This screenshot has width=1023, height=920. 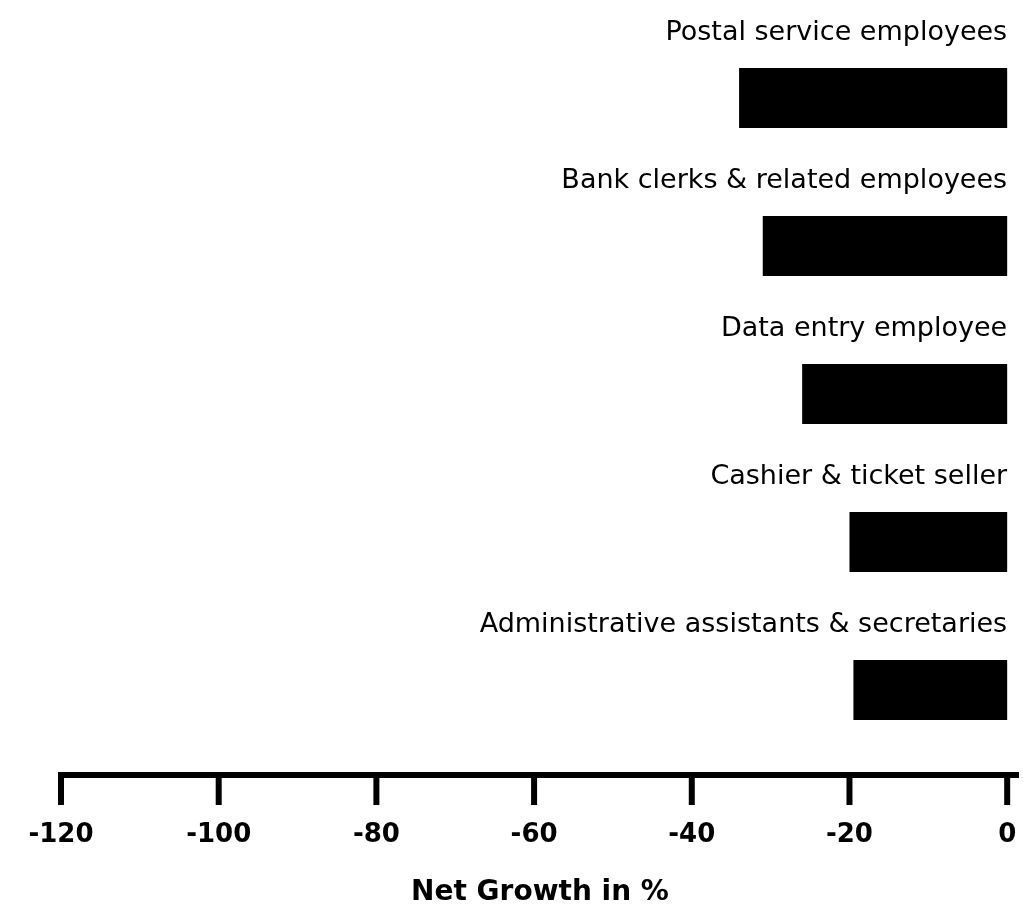 I want to click on y-tick-label: Data entry employee, so click(x=864, y=326).